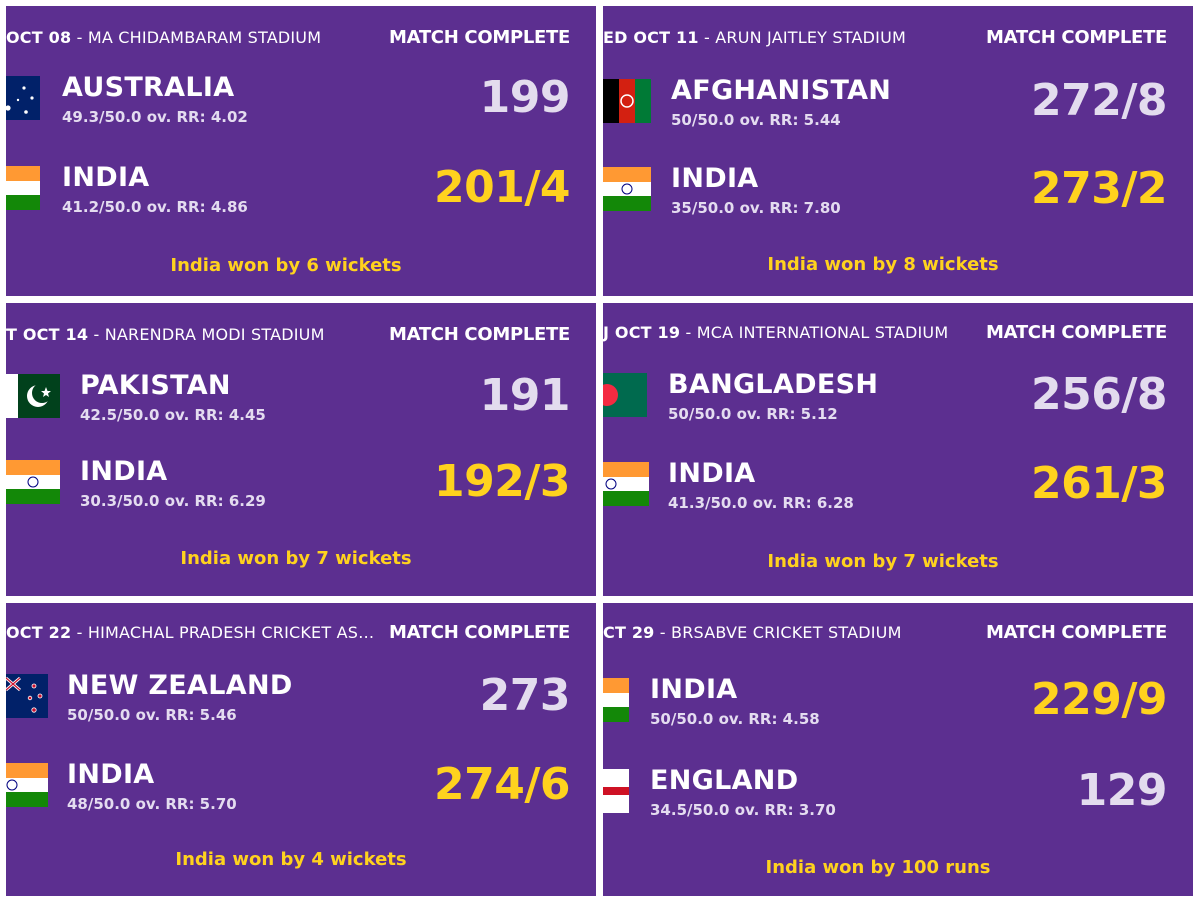  I want to click on match-venue: ARUN JAITLEY STADIUM, so click(811, 37).